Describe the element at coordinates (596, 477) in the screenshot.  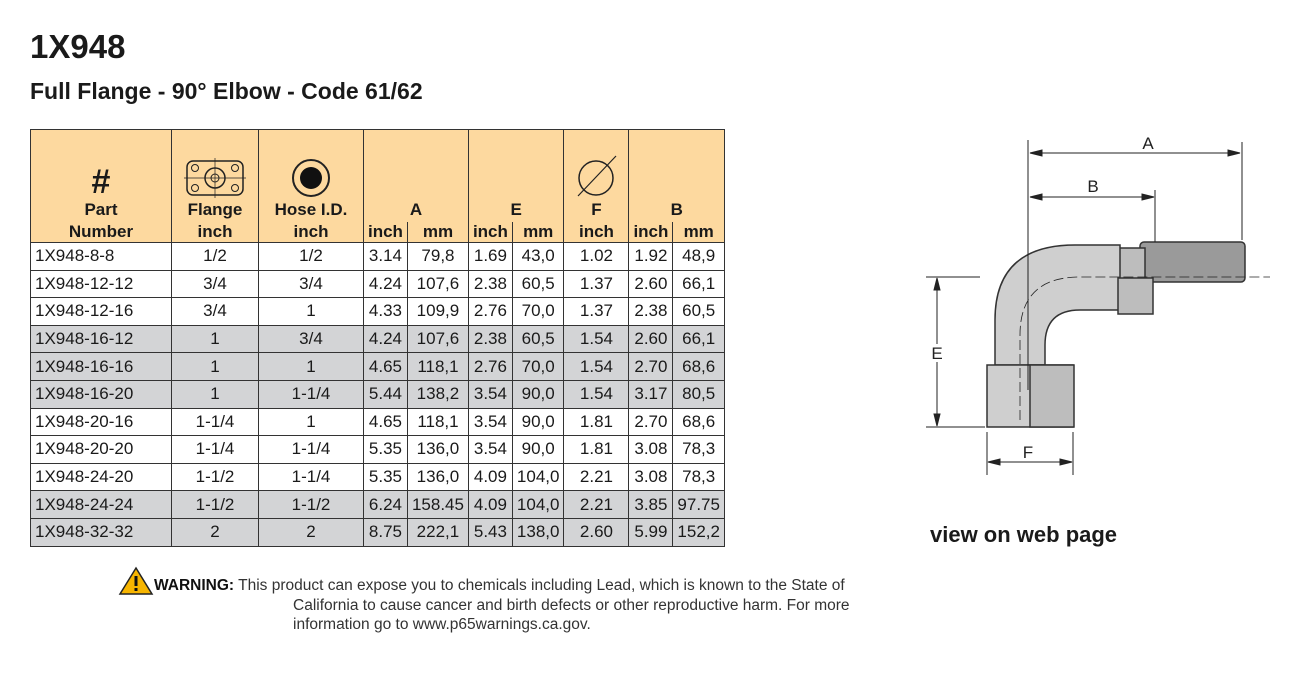
I see `table-cell: 2.21` at that location.